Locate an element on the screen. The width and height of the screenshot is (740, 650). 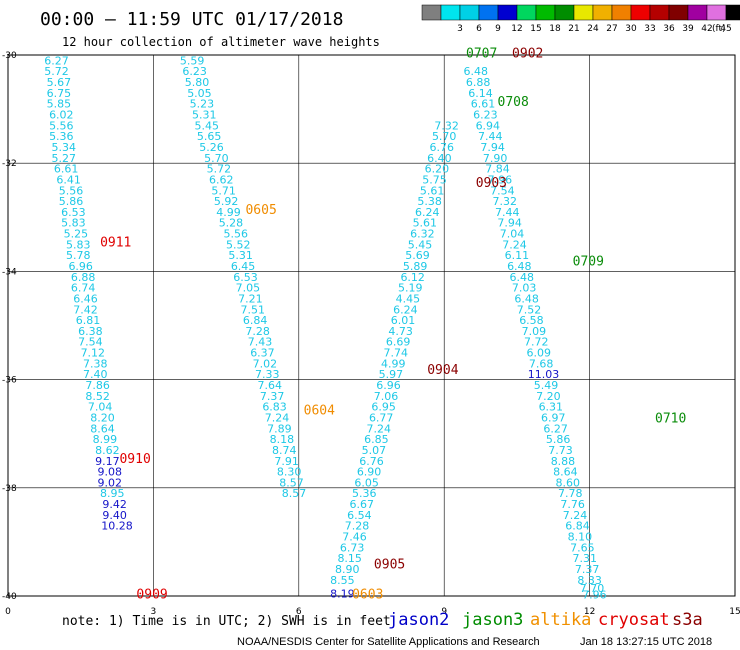
wave-height-value: 8.60 is located at coordinates (568, 482).